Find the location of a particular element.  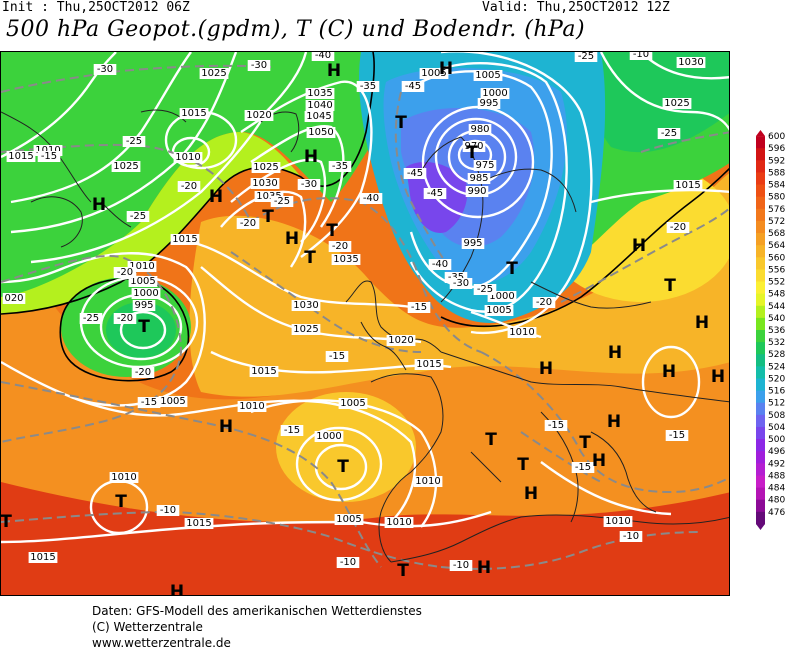

legend-level-label: 524 is located at coordinates (776, 367).